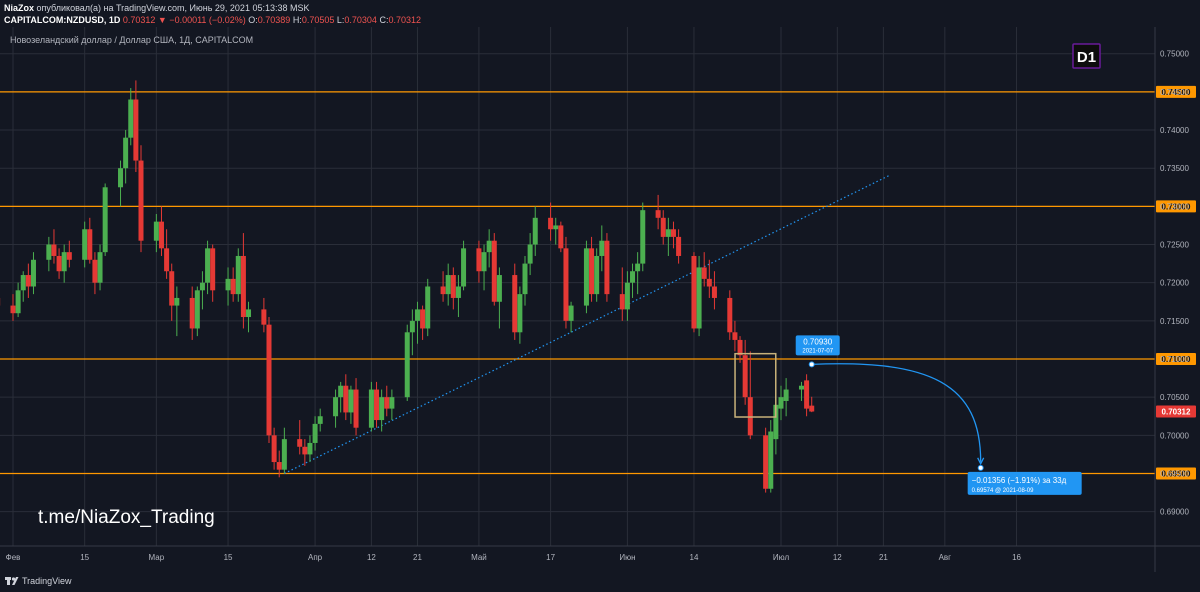  What do you see at coordinates (755, 385) in the screenshot?
I see `consolidation-box` at bounding box center [755, 385].